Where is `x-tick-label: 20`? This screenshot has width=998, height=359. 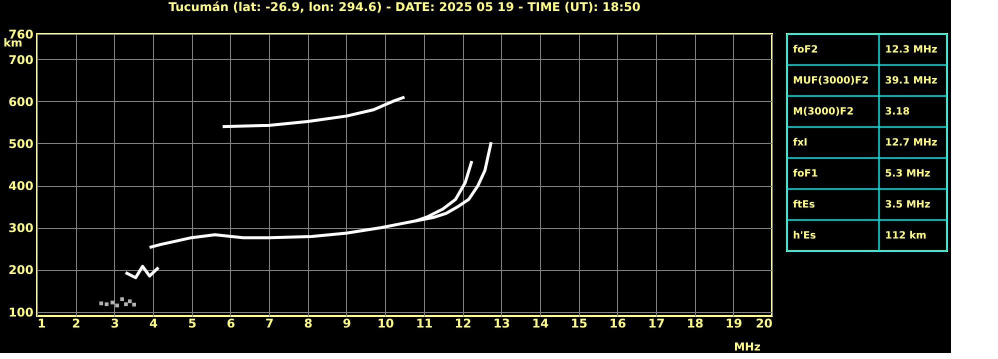 x-tick-label: 20 is located at coordinates (764, 323).